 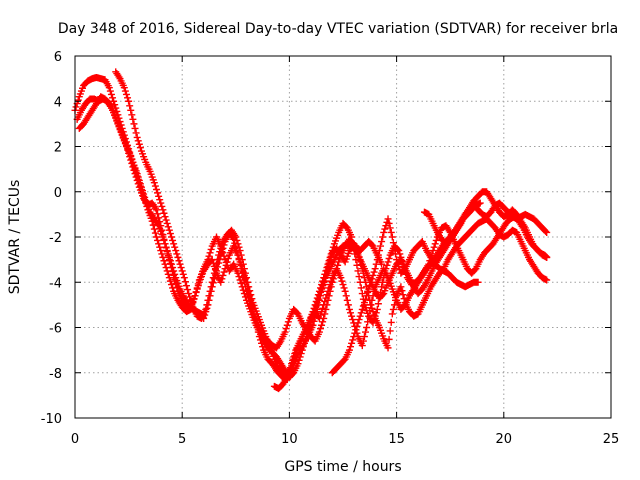 I want to click on y-tick-label: -10, so click(x=51, y=419).